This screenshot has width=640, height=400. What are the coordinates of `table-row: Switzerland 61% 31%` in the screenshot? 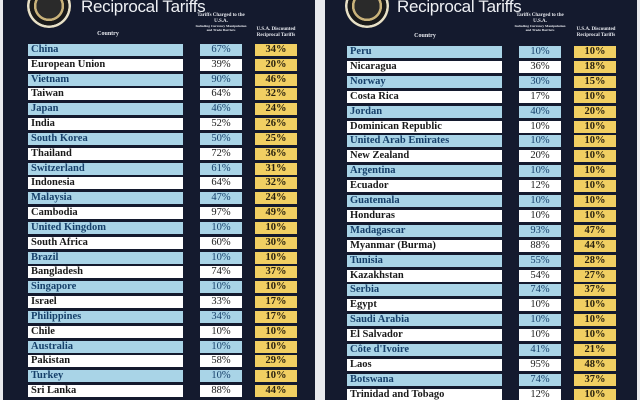 It's located at (159, 168).